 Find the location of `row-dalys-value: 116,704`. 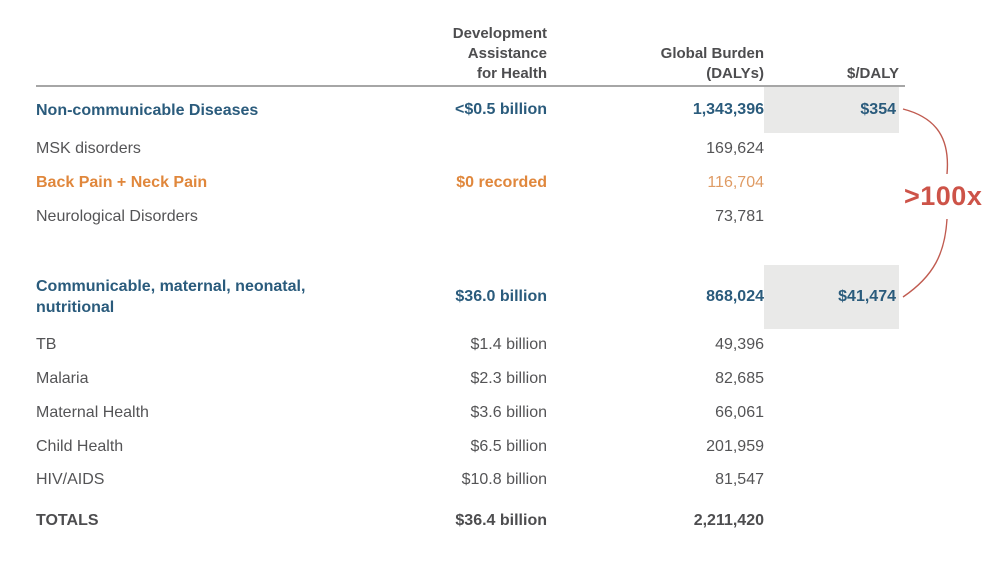

row-dalys-value: 116,704 is located at coordinates (735, 182).